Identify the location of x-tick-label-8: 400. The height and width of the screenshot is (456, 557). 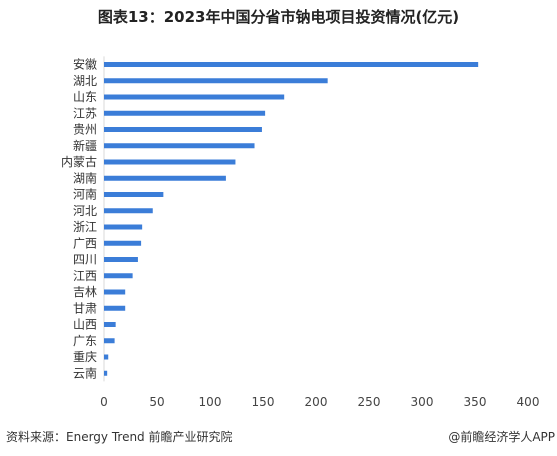
(528, 402).